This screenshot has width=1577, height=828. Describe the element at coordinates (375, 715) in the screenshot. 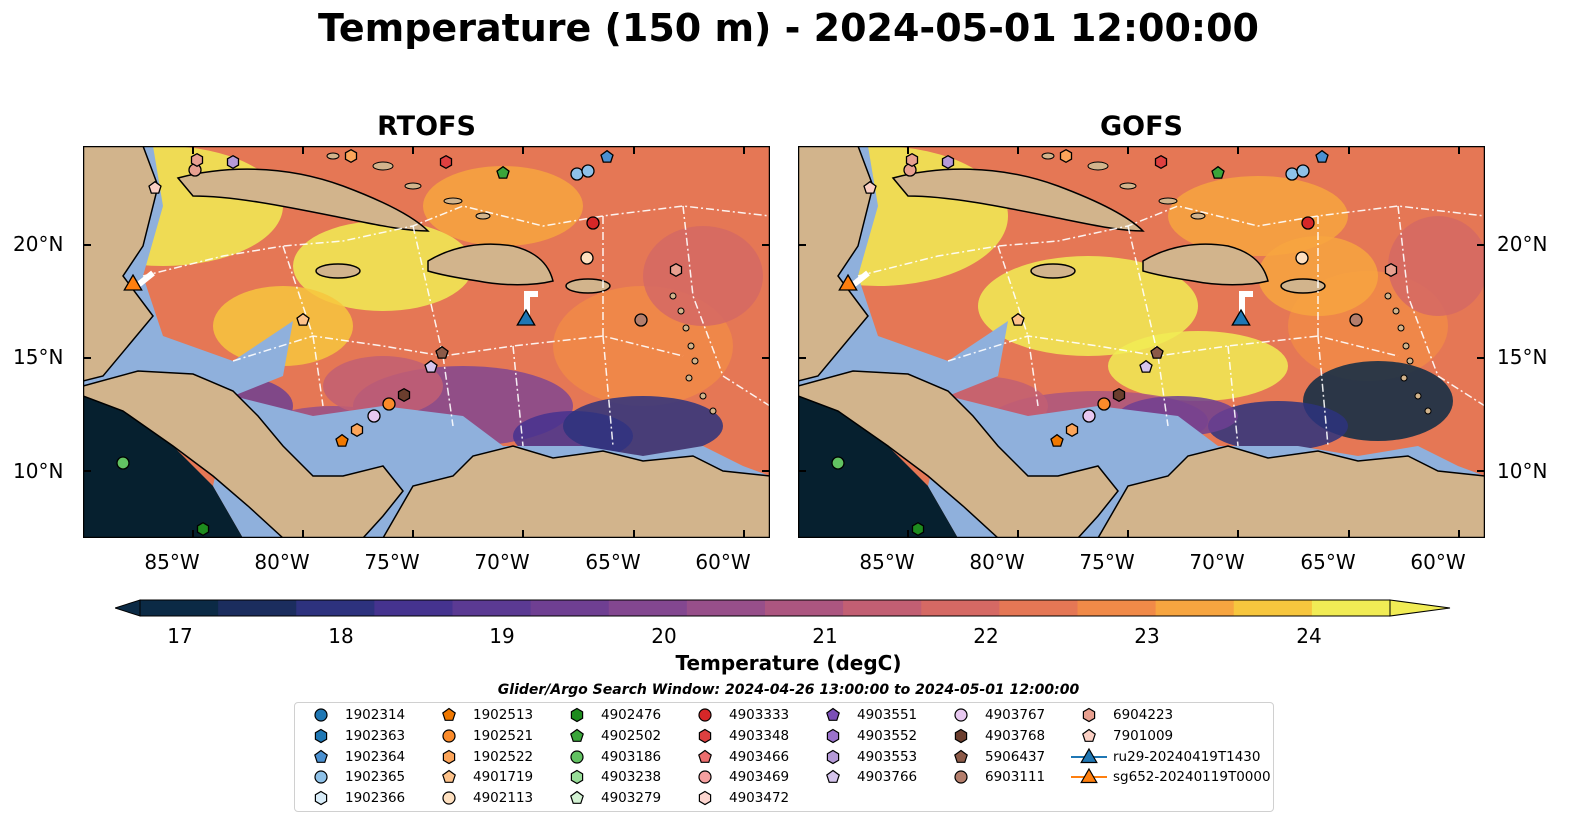

I see `legend-label: 1902314` at that location.